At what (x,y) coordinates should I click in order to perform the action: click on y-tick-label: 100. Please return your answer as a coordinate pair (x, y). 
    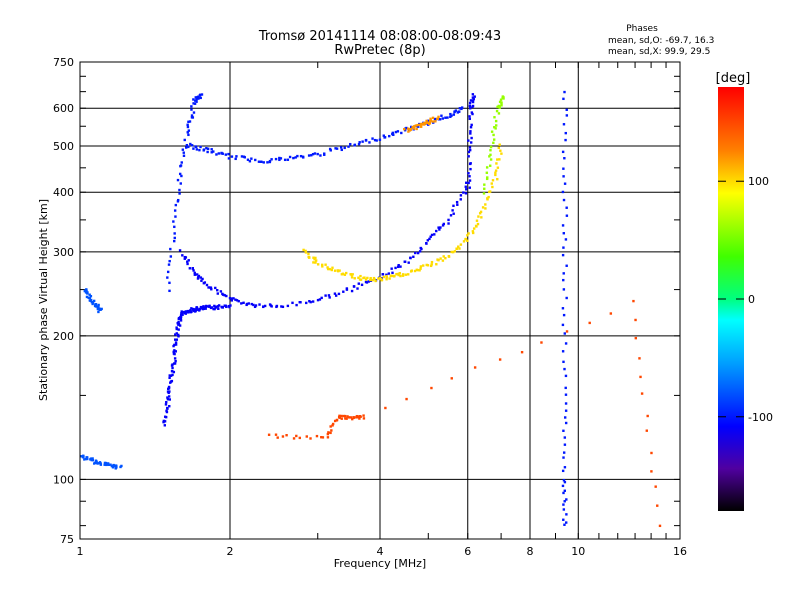
    Looking at the image, I should click on (63, 479).